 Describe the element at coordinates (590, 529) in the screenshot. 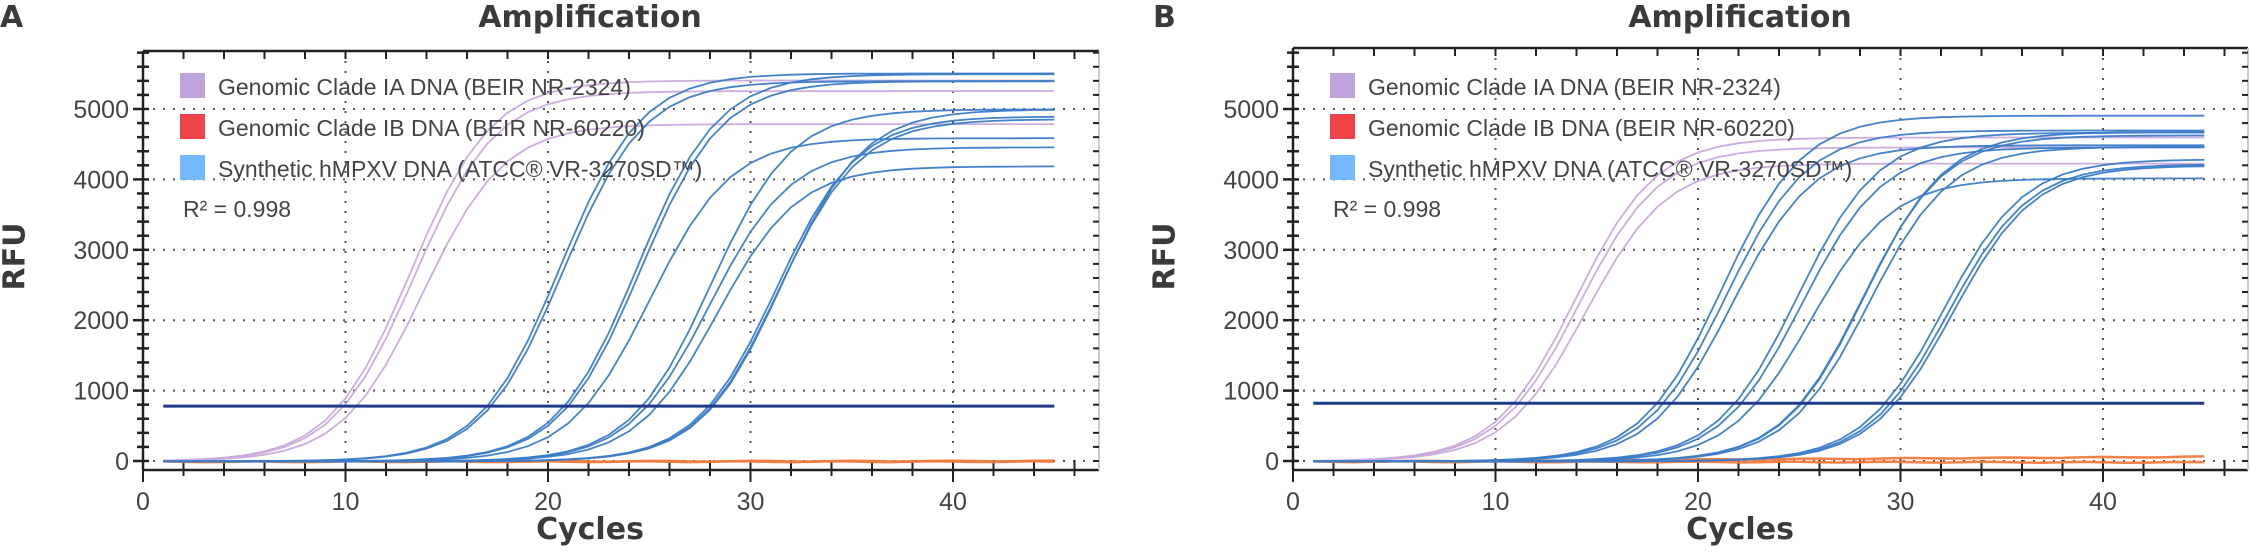

I see `x-axis-label-a: Cycles` at that location.